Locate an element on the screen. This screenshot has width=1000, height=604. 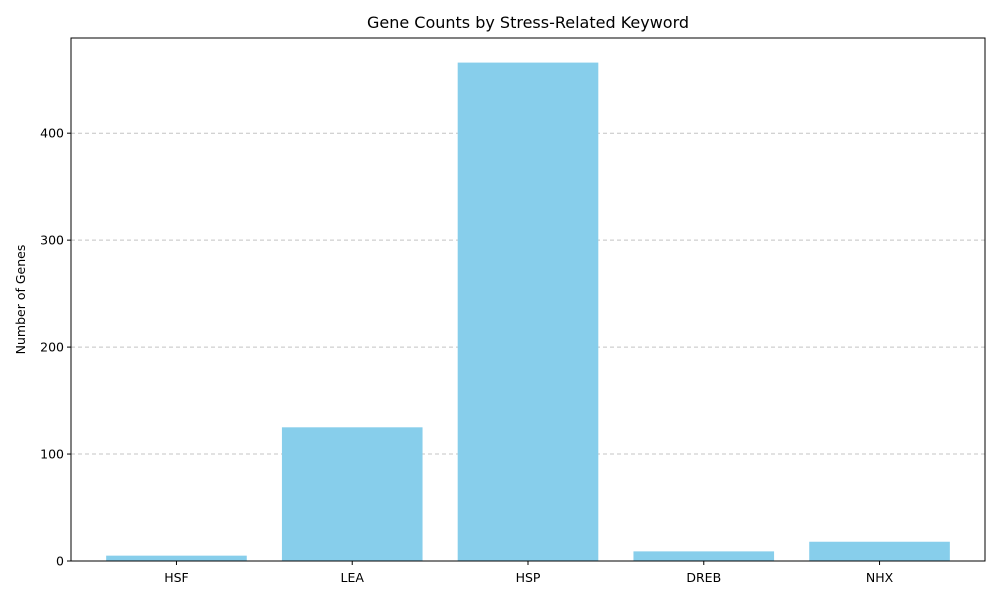
bar-dreb is located at coordinates (704, 556).